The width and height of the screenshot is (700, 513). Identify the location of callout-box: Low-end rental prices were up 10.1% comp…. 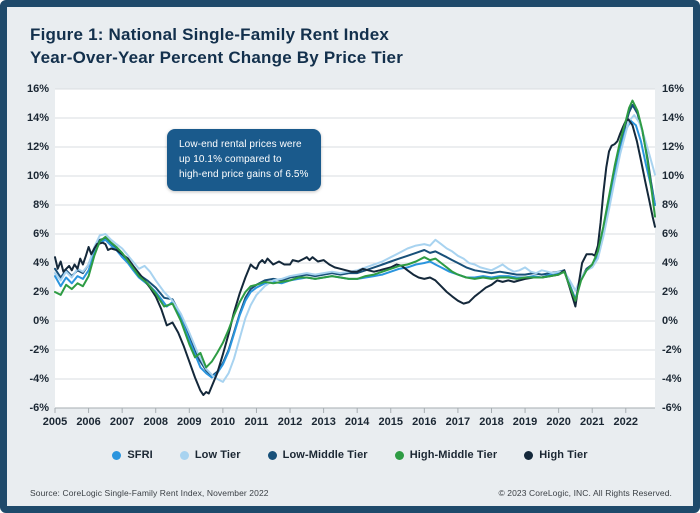
(244, 160).